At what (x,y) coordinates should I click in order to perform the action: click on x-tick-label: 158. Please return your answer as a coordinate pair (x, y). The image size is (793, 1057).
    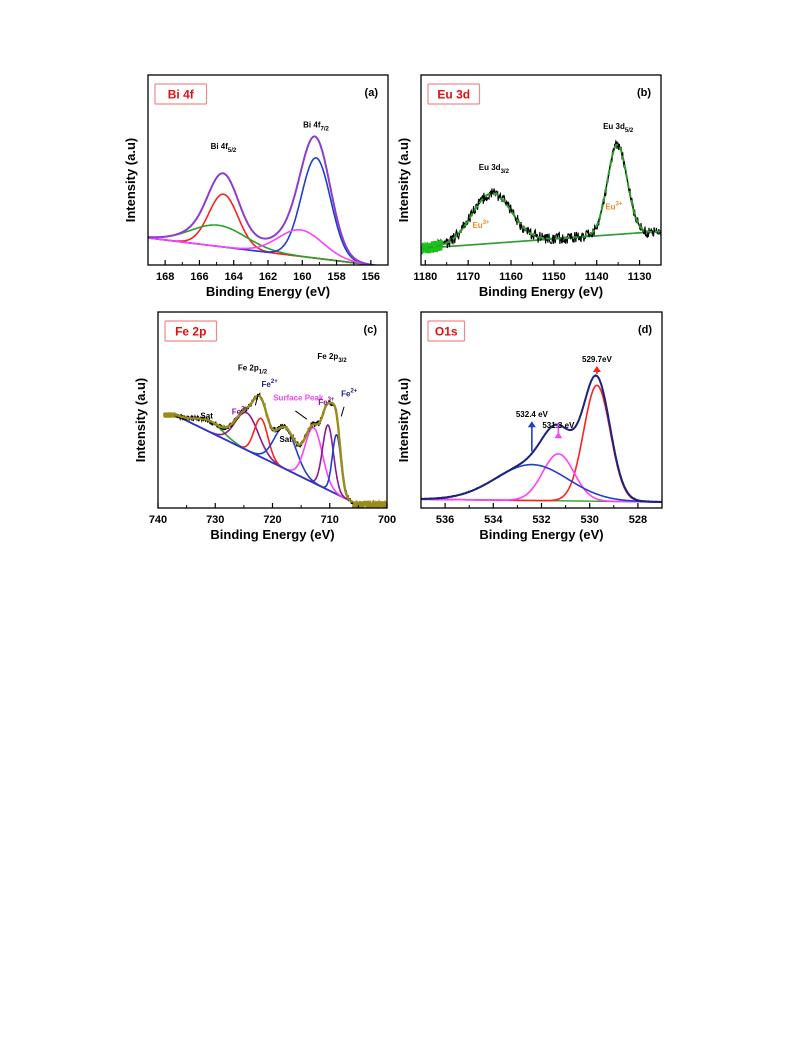
    Looking at the image, I should click on (336, 277).